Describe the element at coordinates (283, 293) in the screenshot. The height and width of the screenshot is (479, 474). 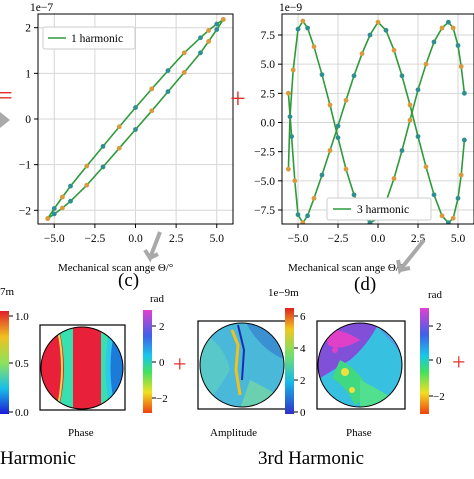
I see `cb3-unit: 1e−9m` at that location.